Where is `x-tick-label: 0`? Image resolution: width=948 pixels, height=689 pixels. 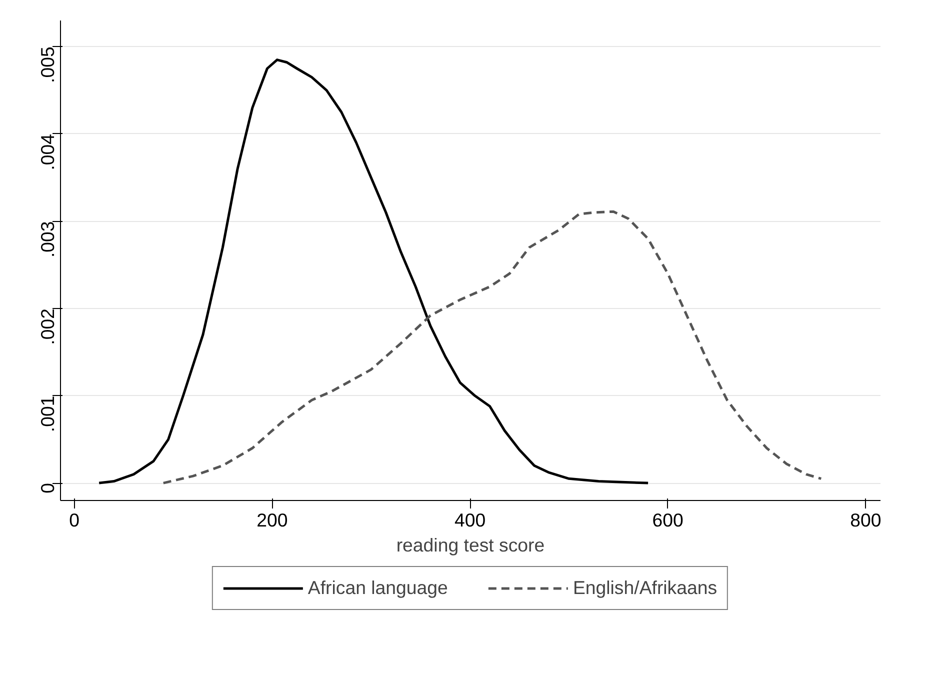 x-tick-label: 0 is located at coordinates (74, 520).